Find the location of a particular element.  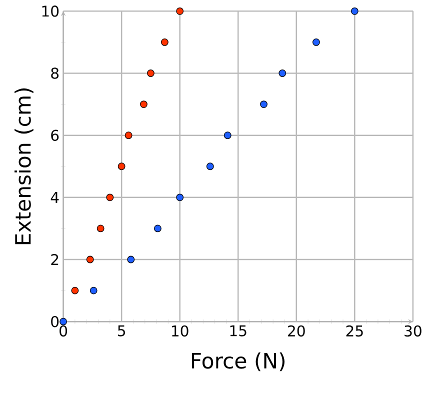

y-tick-label: 0 is located at coordinates (55, 322).